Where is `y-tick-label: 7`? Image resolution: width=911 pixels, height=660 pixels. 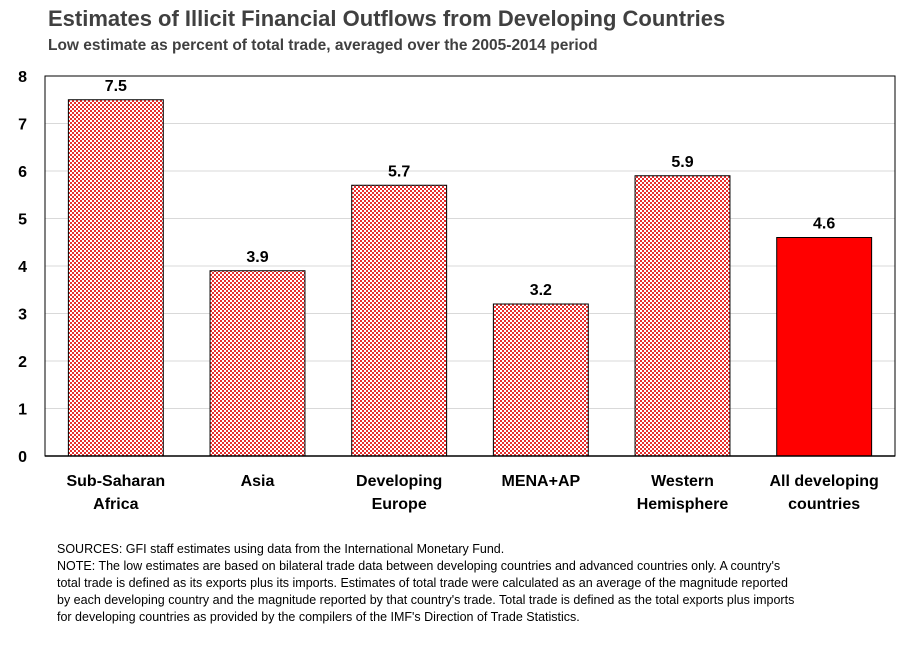 y-tick-label: 7 is located at coordinates (22, 125).